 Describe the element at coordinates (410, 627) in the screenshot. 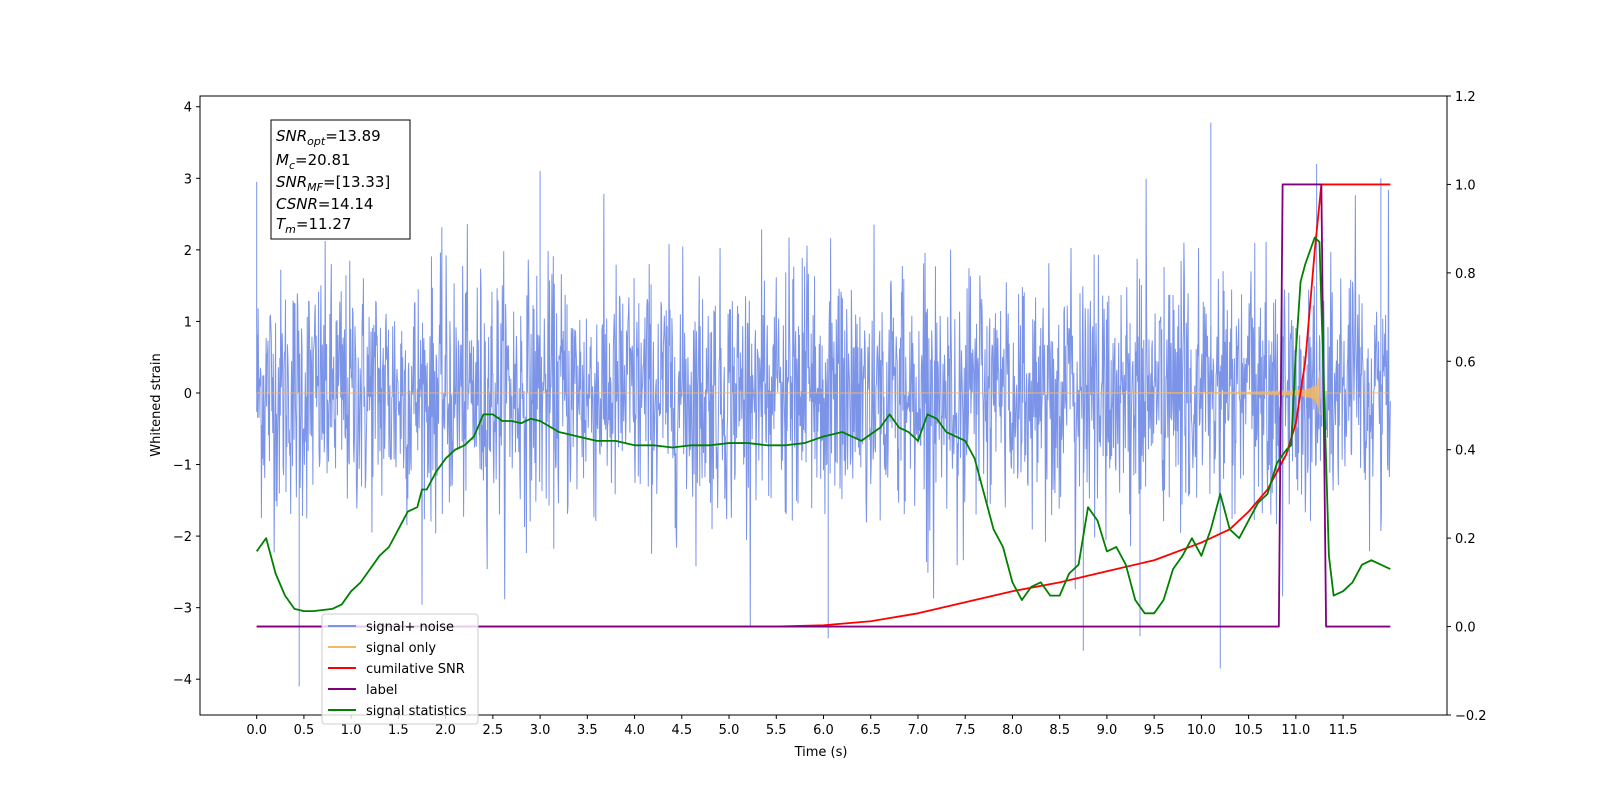

I see `legend-signal-noise: signal+ noise` at that location.